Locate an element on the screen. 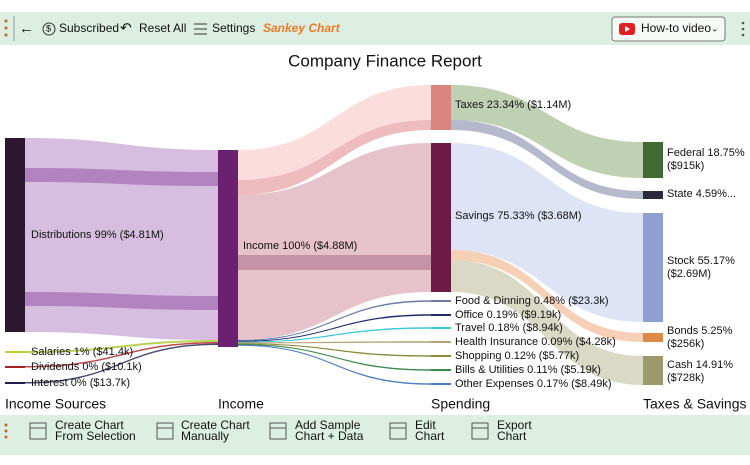 This screenshot has width=750, height=465. bottom-menu-dots is located at coordinates (6, 431).